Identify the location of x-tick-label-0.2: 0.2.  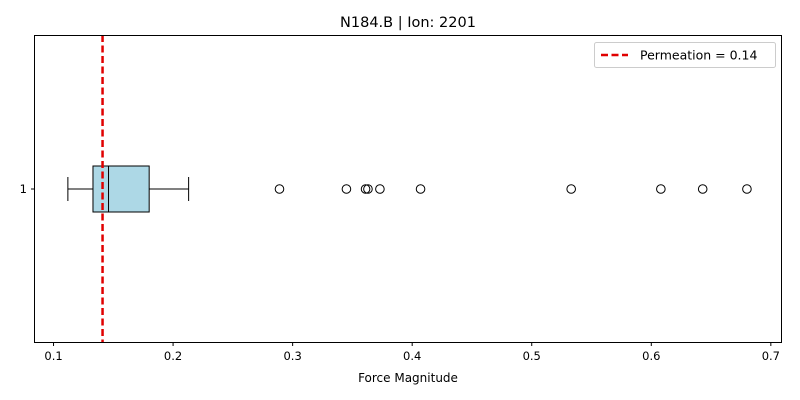
(173, 356).